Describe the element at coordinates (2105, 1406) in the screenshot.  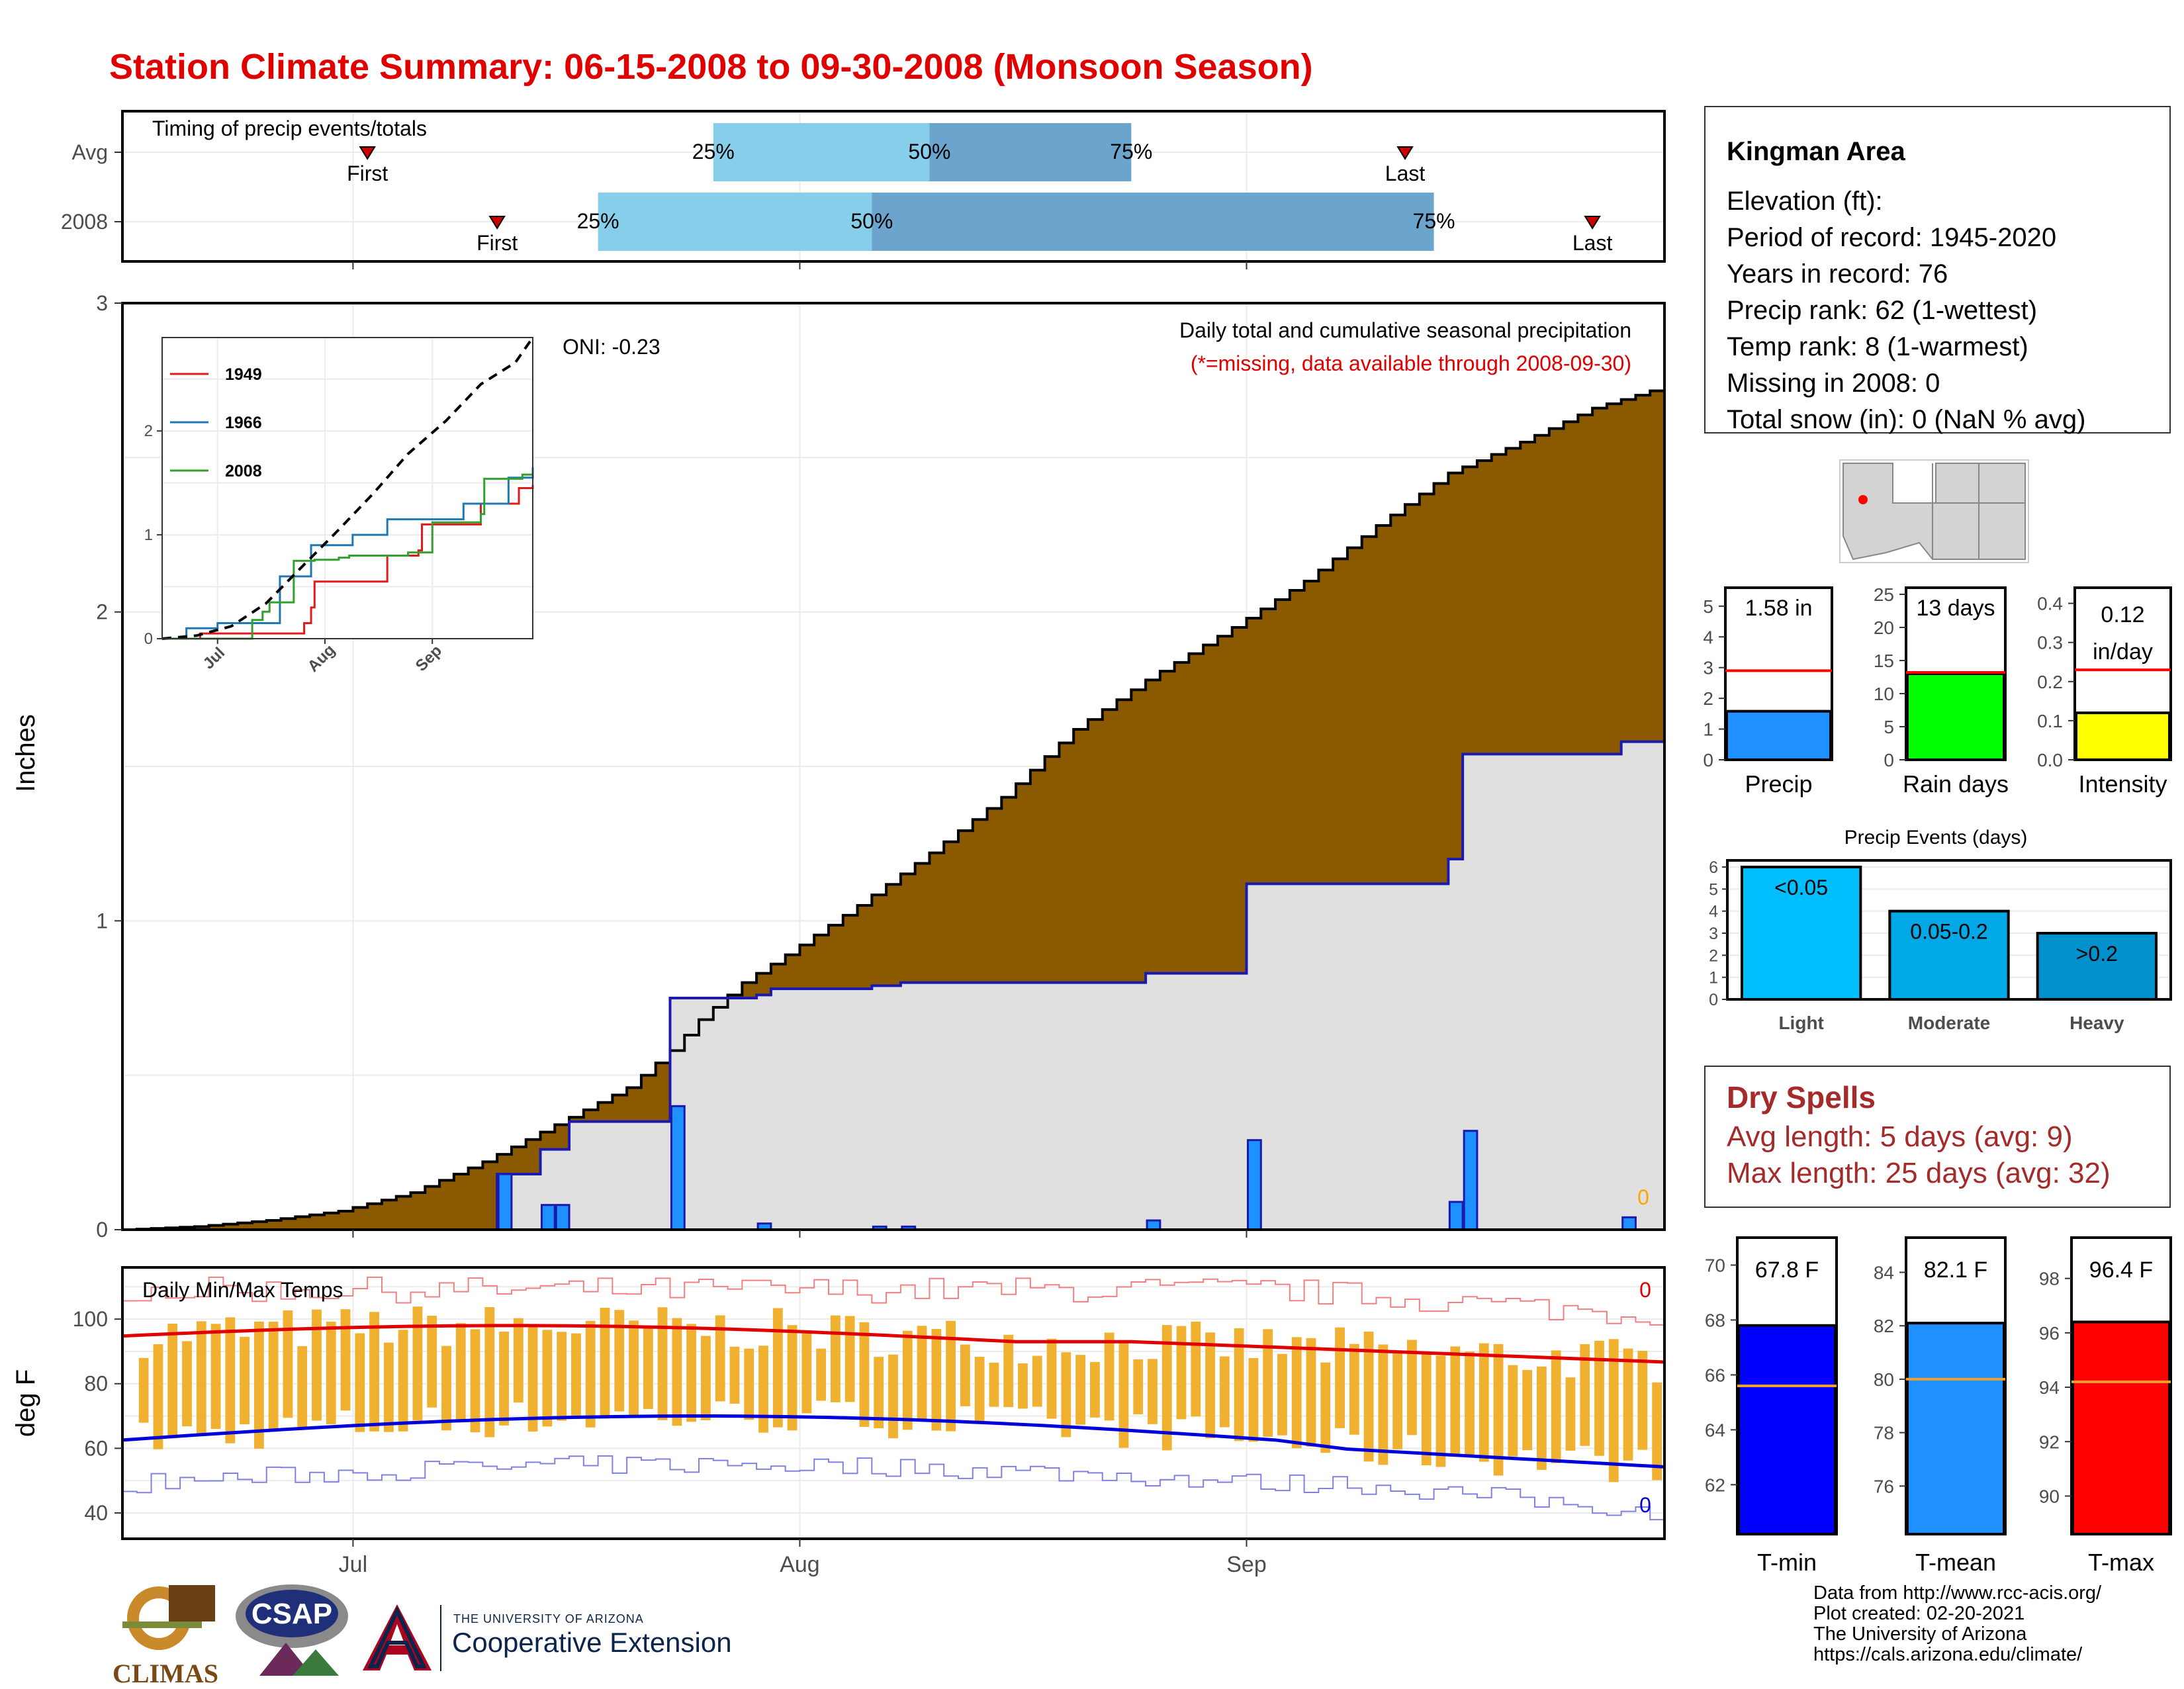
I see `tmax-gauge-chart: 90 92 94 96 98 96.4 F T-max` at that location.